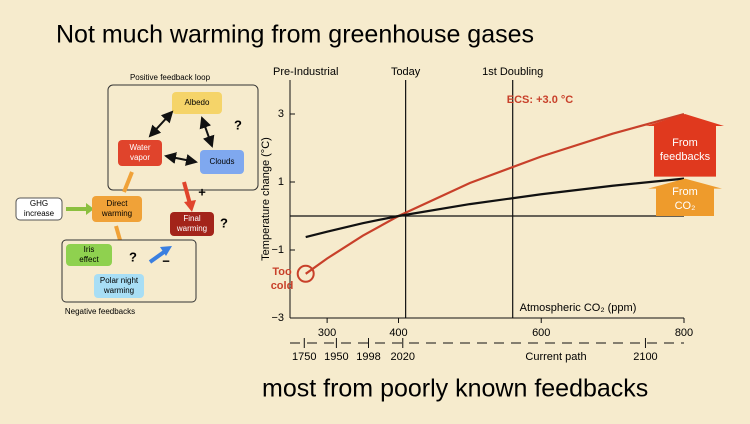 This screenshot has height=424, width=750. What do you see at coordinates (512, 72) in the screenshot?
I see `reference-label: 1st Doubling` at bounding box center [512, 72].